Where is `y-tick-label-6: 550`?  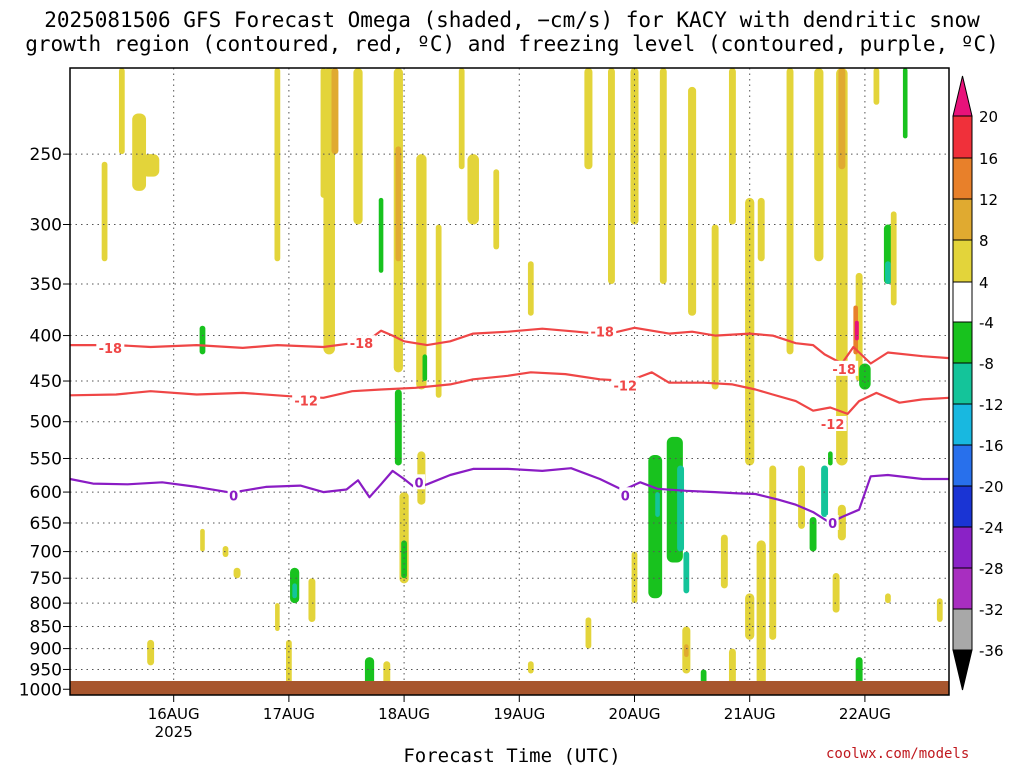
y-tick-label-6: 550 is located at coordinates (46, 459).